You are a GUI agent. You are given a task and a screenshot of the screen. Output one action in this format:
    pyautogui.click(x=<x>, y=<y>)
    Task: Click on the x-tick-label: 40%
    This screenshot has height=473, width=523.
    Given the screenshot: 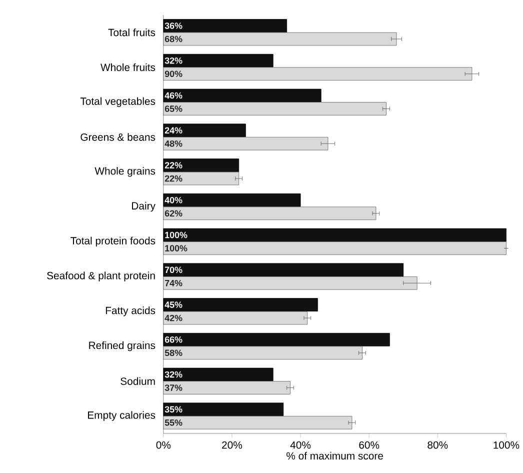 What is the action you would take?
    pyautogui.click(x=300, y=445)
    